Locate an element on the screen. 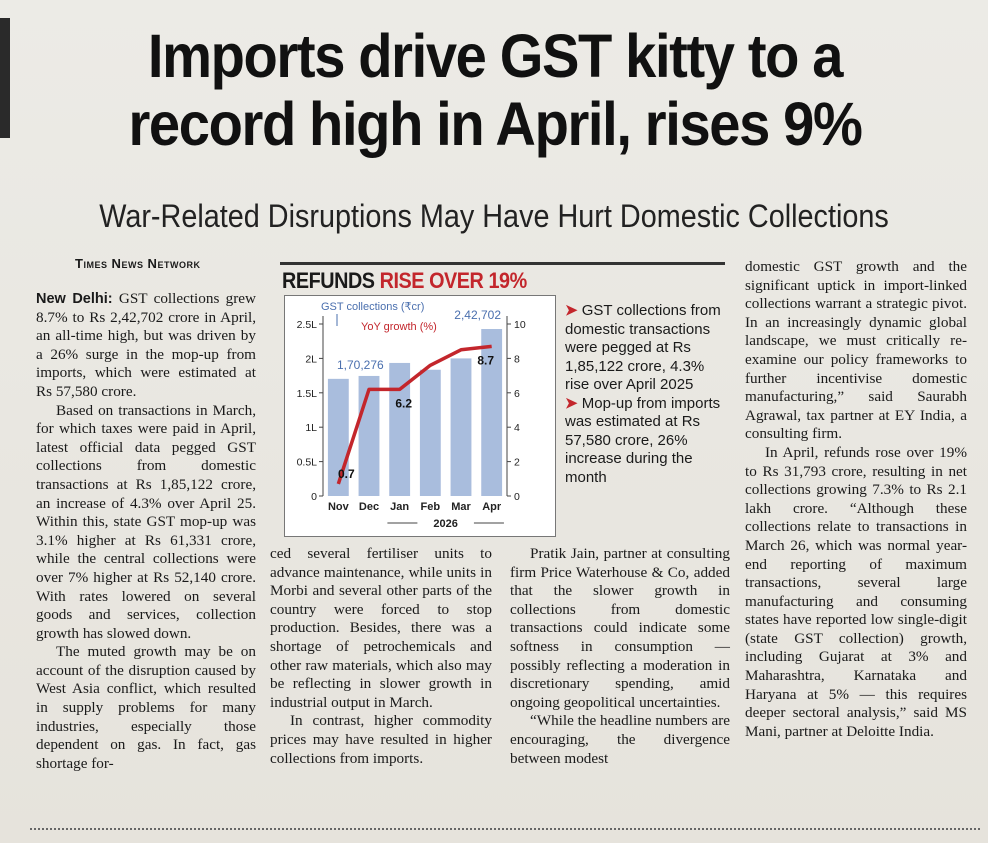 The image size is (988, 843). y-right-tick-label: 2 is located at coordinates (517, 463).